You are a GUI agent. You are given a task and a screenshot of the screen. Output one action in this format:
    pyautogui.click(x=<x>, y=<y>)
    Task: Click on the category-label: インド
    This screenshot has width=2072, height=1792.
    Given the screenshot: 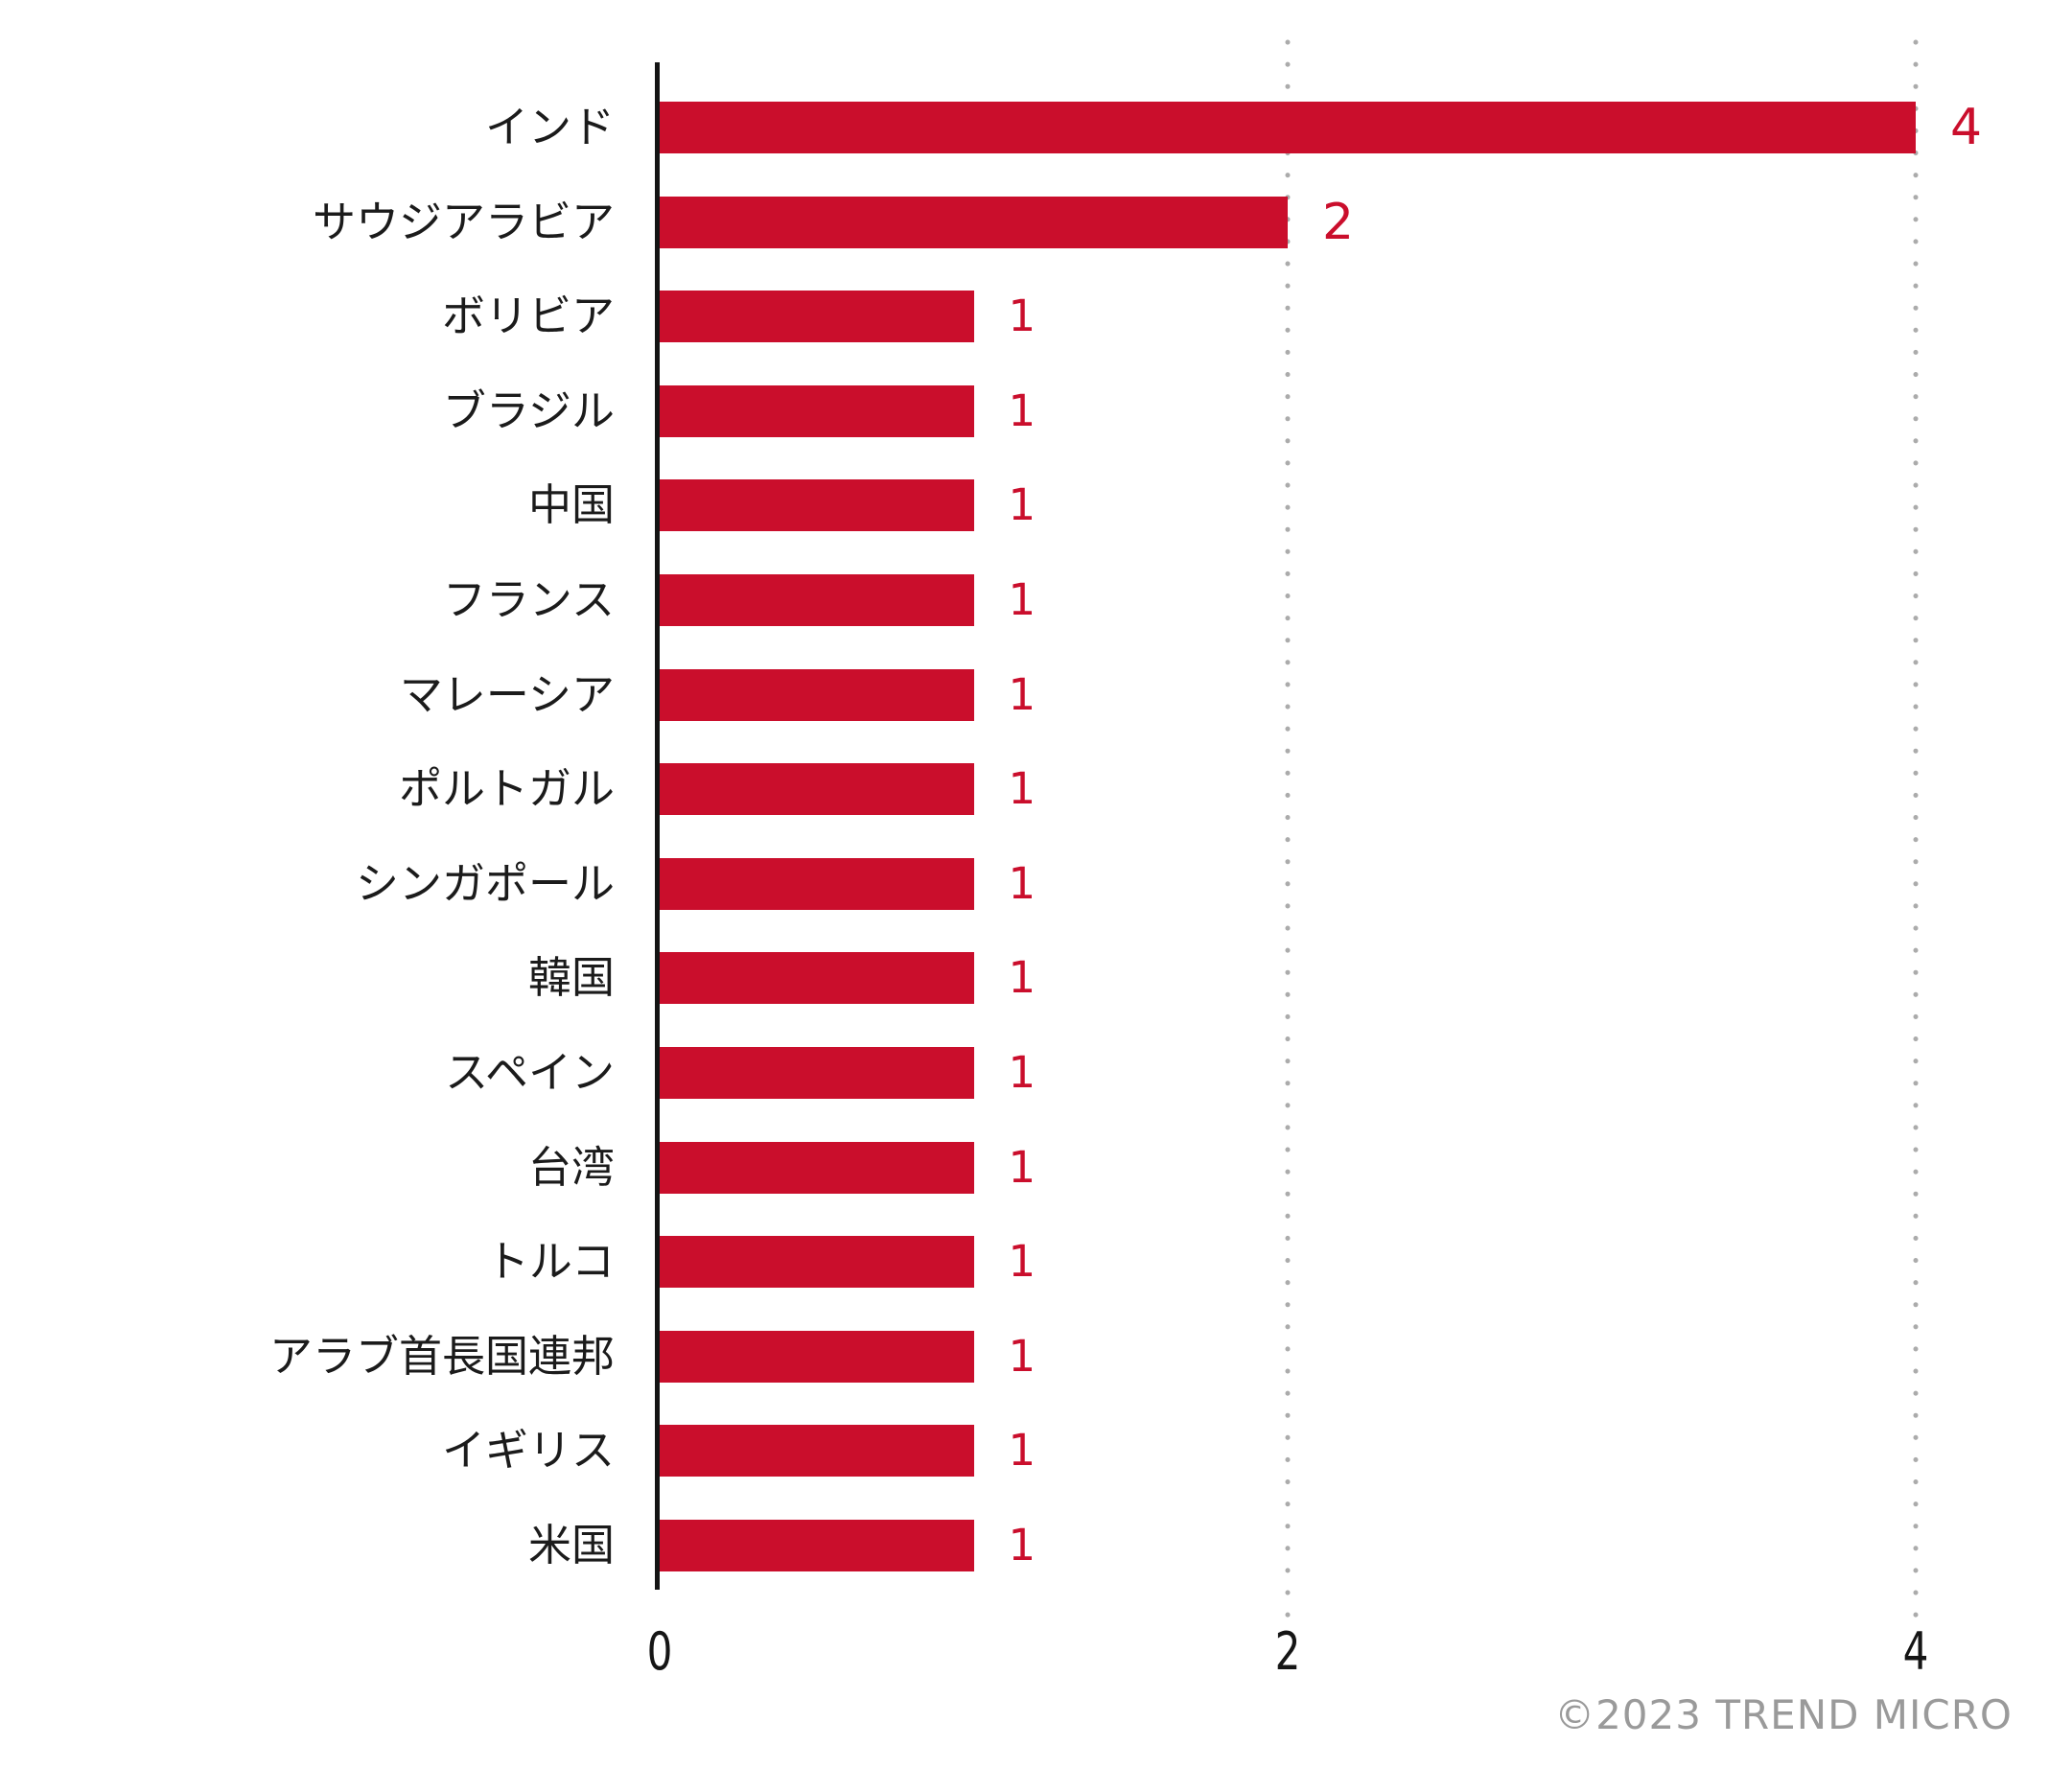 What is the action you would take?
    pyautogui.click(x=549, y=127)
    